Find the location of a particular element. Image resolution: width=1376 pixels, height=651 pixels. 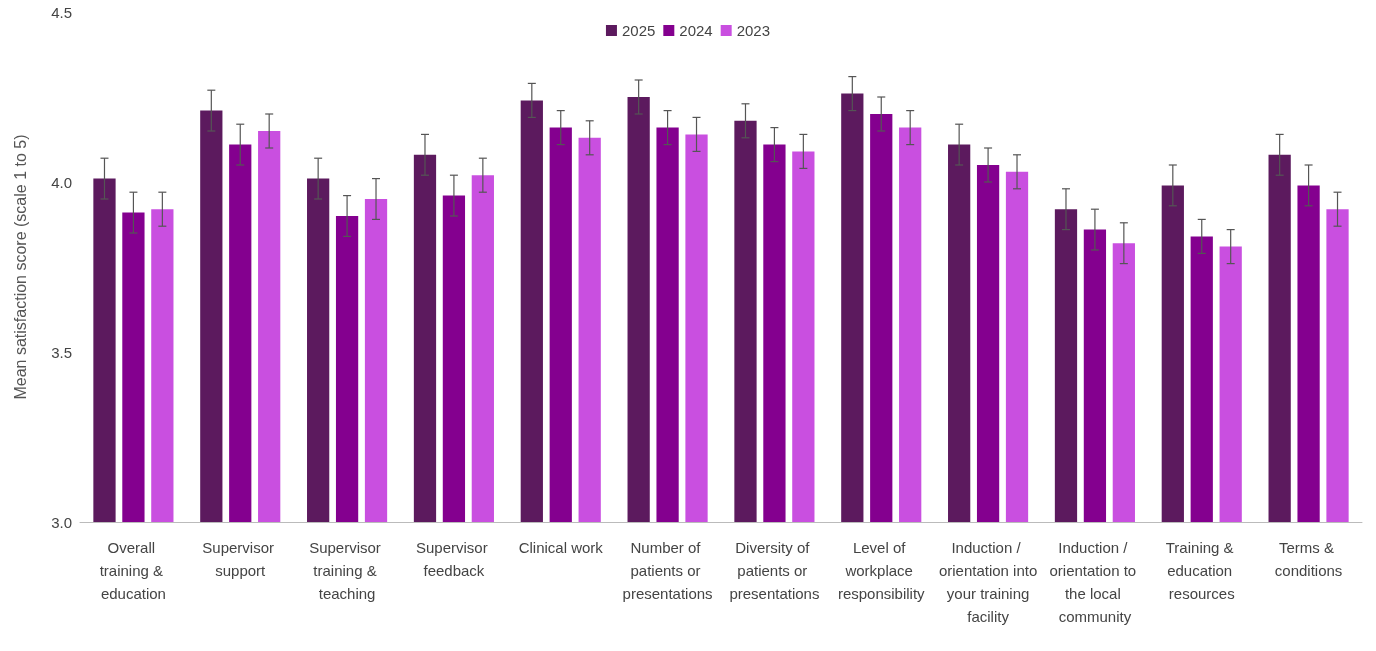

y-tick-label: 3.0 is located at coordinates (61, 522).